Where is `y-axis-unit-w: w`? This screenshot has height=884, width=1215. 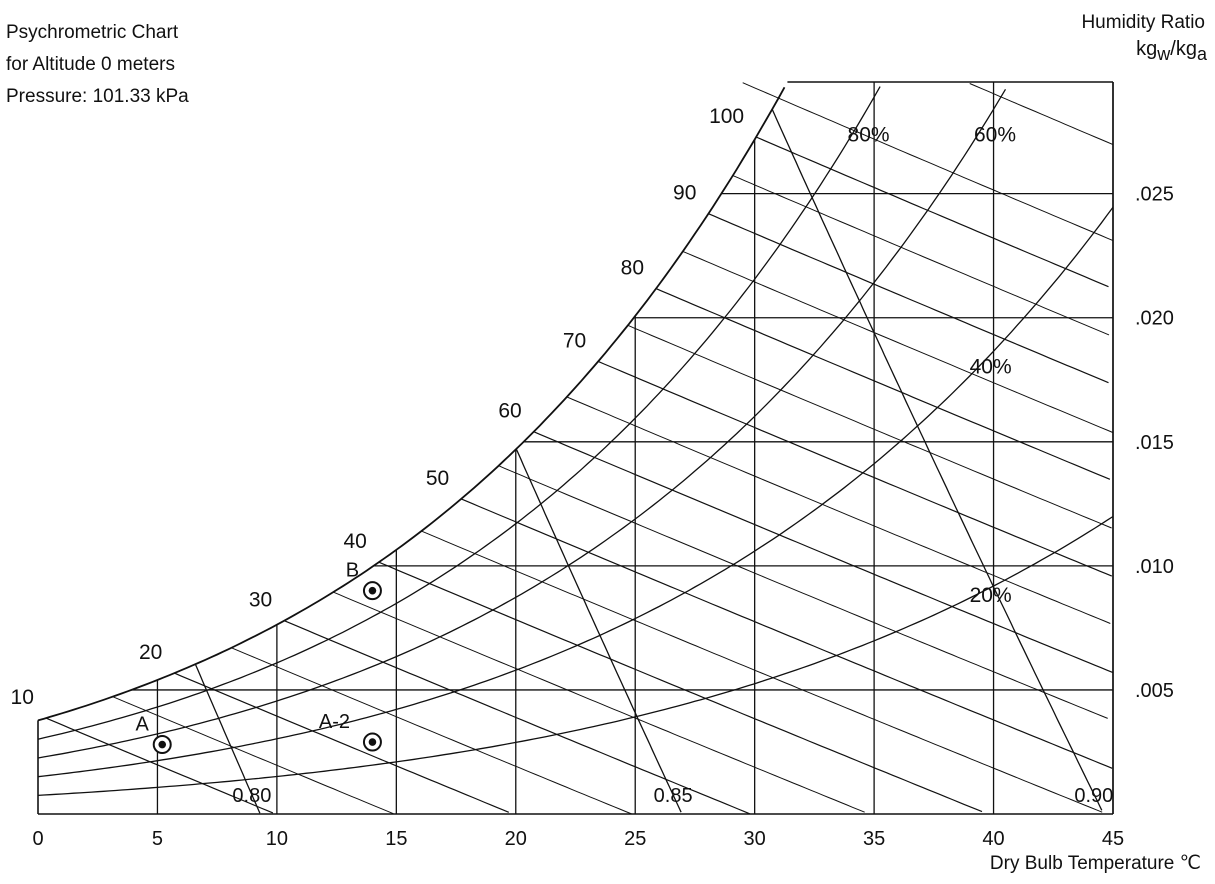 y-axis-unit-w: w is located at coordinates (1164, 54).